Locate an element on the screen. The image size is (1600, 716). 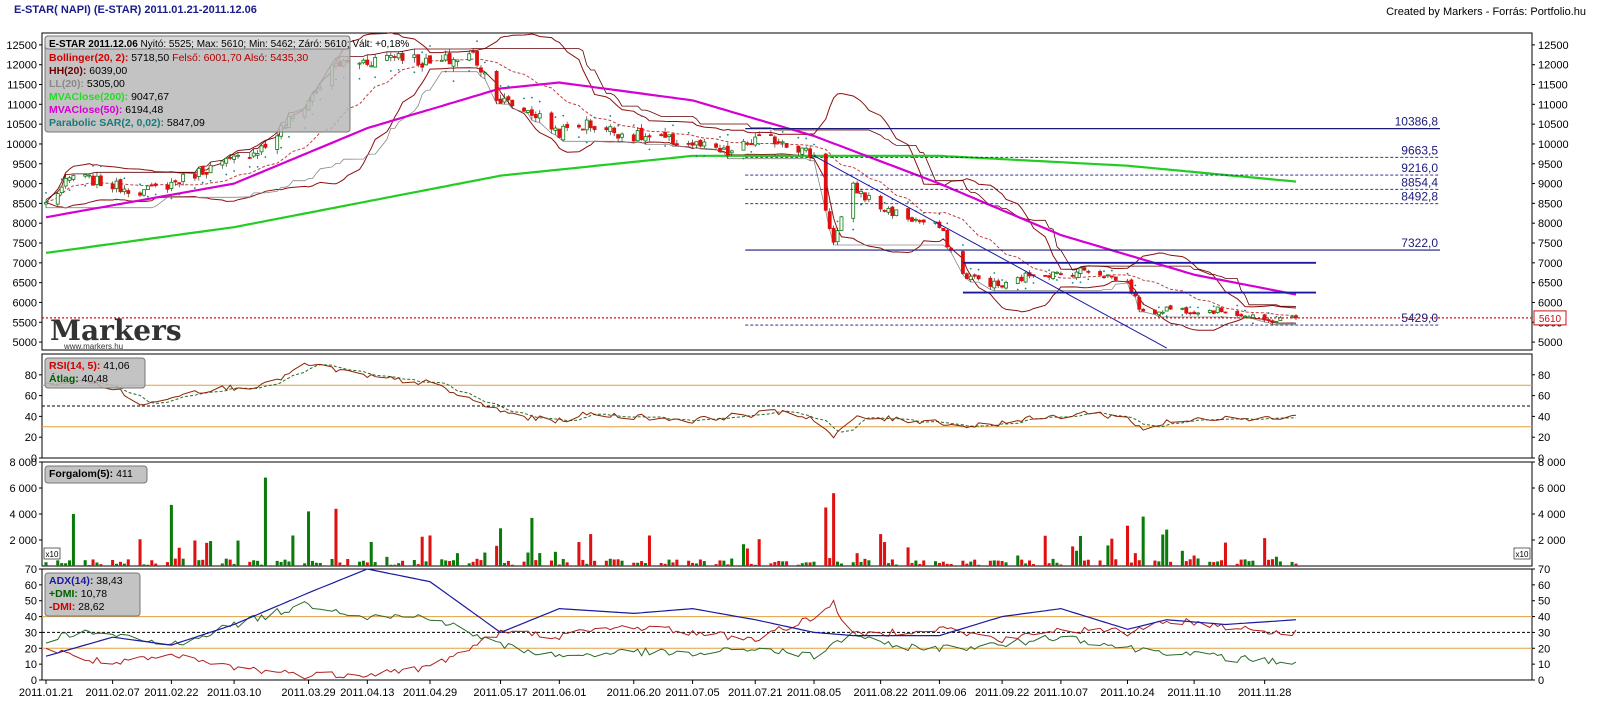
volume-info-box-bg is located at coordinates (96, 474).